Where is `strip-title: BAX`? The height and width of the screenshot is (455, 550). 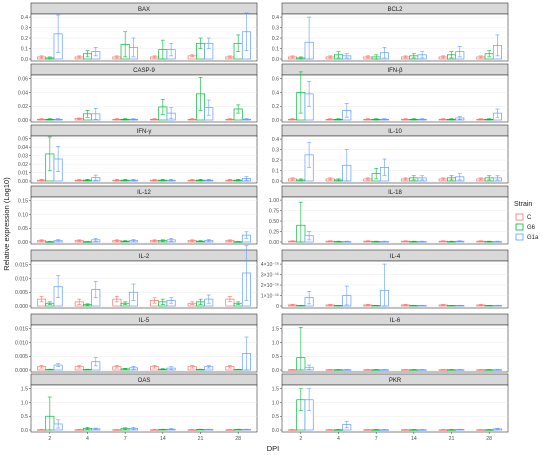
strip-title: BAX is located at coordinates (144, 10).